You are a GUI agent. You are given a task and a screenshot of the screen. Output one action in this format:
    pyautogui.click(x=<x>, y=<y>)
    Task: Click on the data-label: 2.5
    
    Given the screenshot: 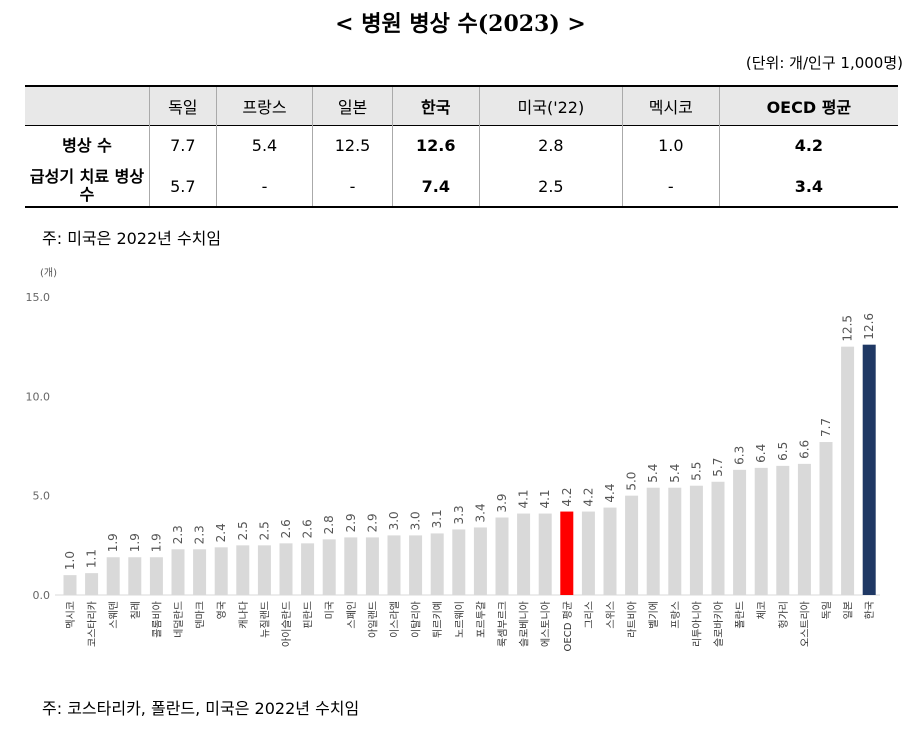 What is the action you would take?
    pyautogui.click(x=243, y=530)
    